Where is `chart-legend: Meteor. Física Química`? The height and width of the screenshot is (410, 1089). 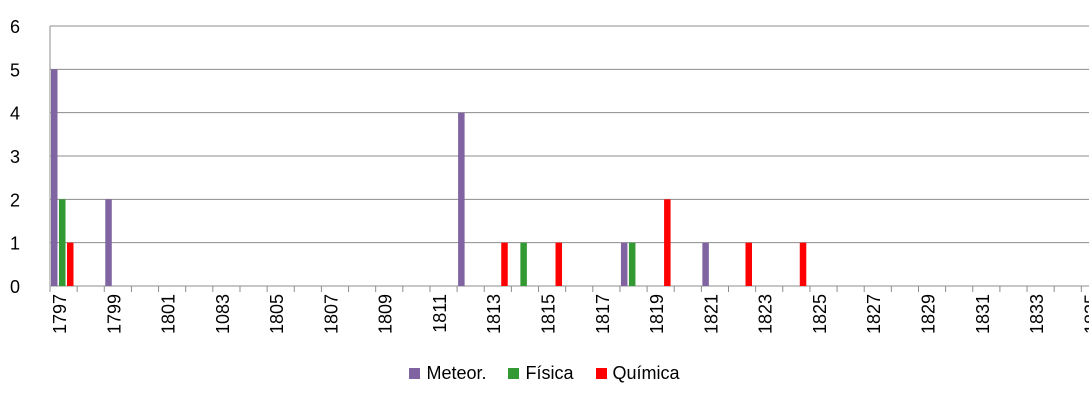
chart-legend: Meteor. Física Química is located at coordinates (544, 373).